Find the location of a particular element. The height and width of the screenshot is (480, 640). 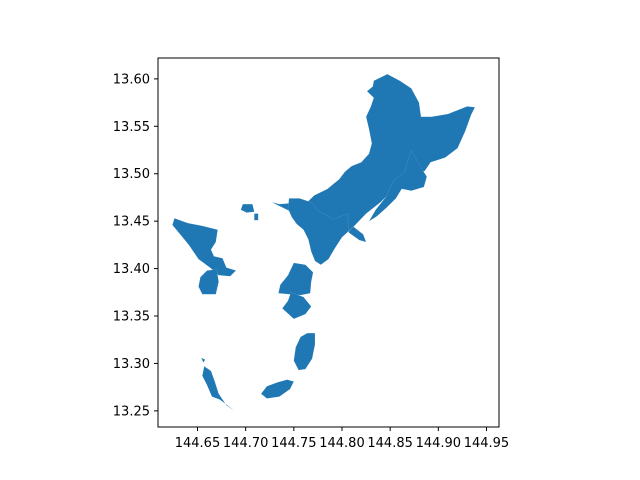

region-central-hills is located at coordinates (327, 231).